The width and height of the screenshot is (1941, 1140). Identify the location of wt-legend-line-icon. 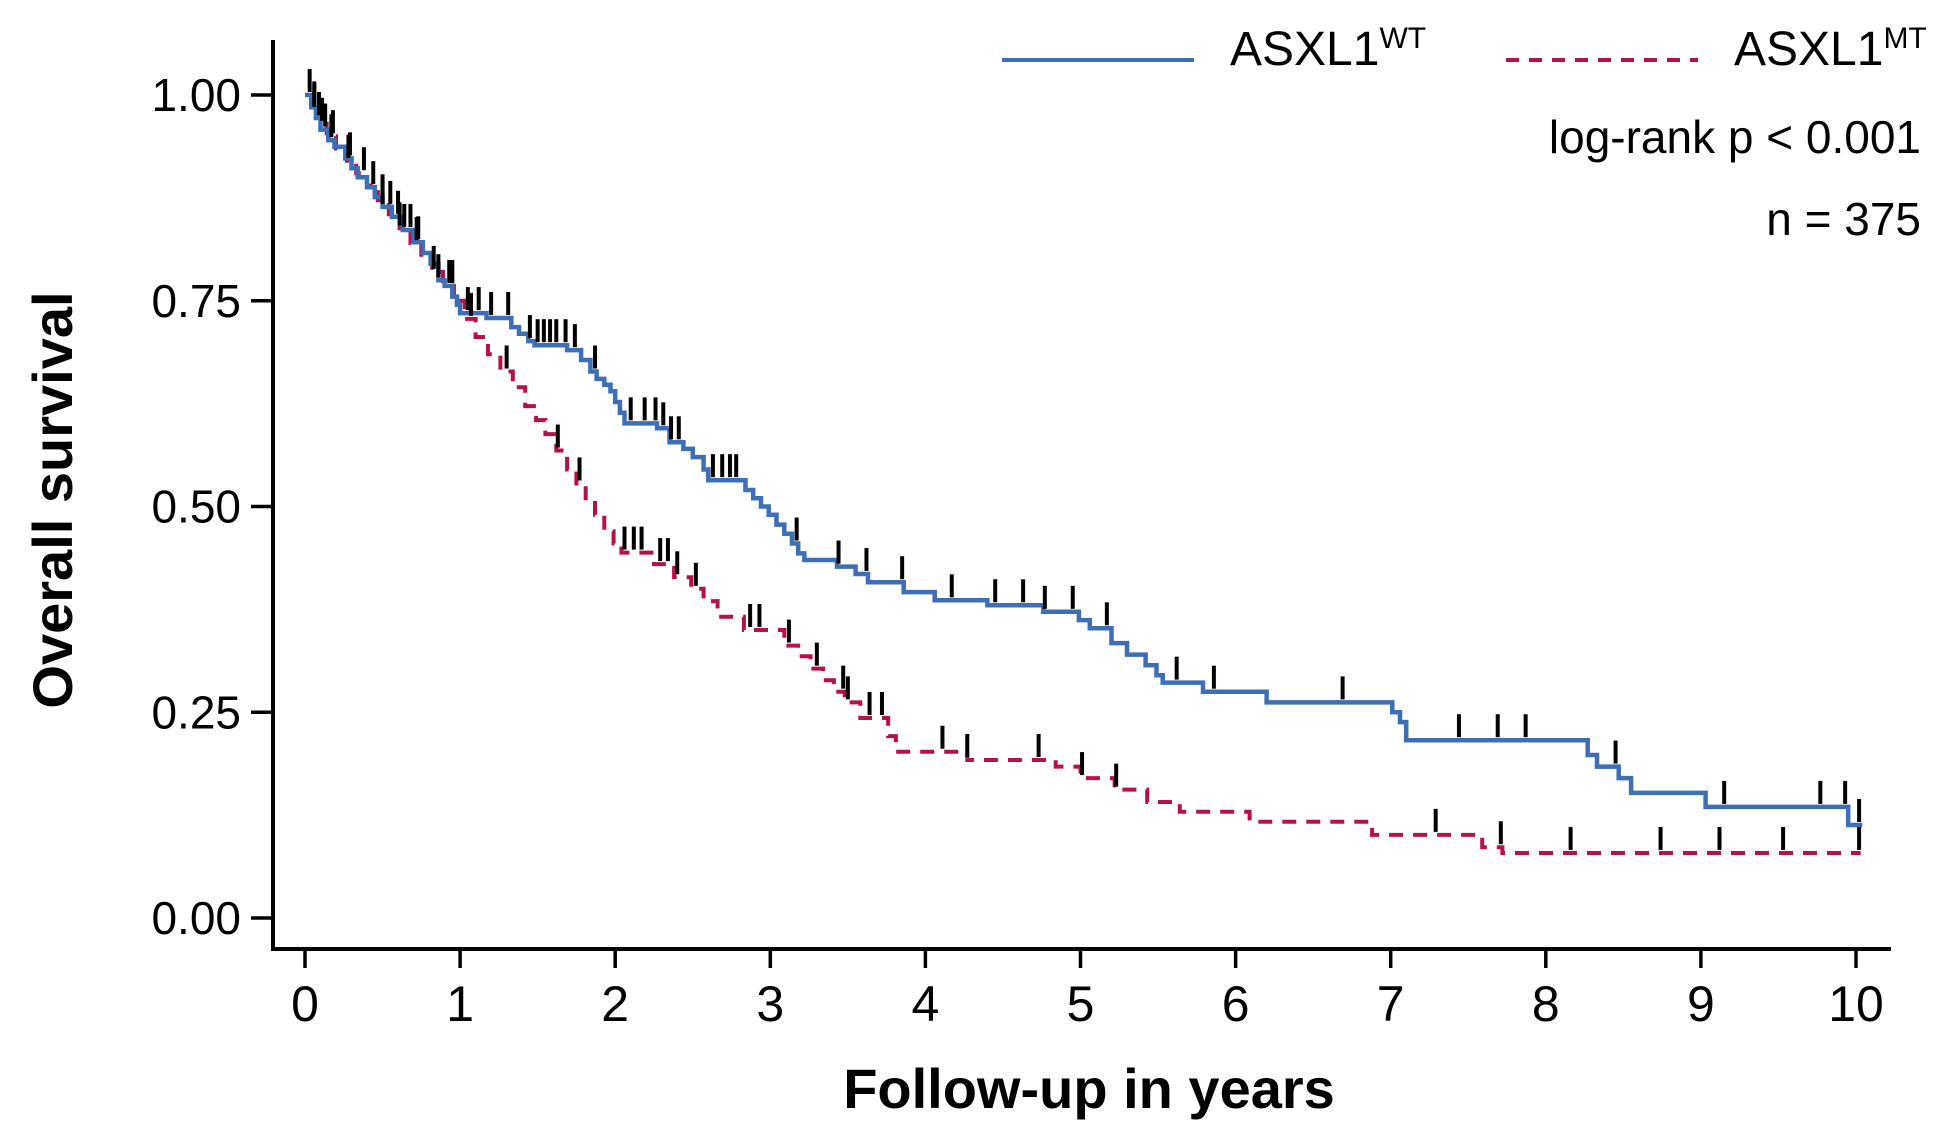
(1098, 49).